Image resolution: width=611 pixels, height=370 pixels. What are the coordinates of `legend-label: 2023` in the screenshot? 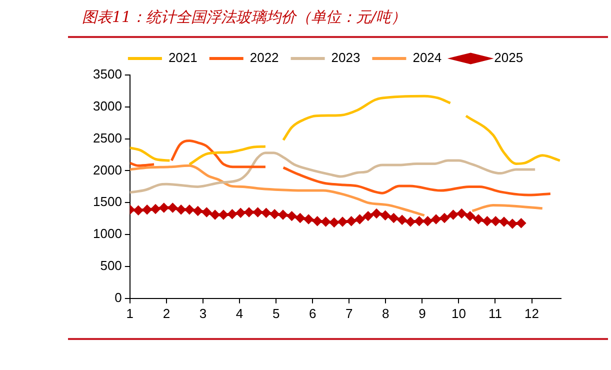 It's located at (345, 58).